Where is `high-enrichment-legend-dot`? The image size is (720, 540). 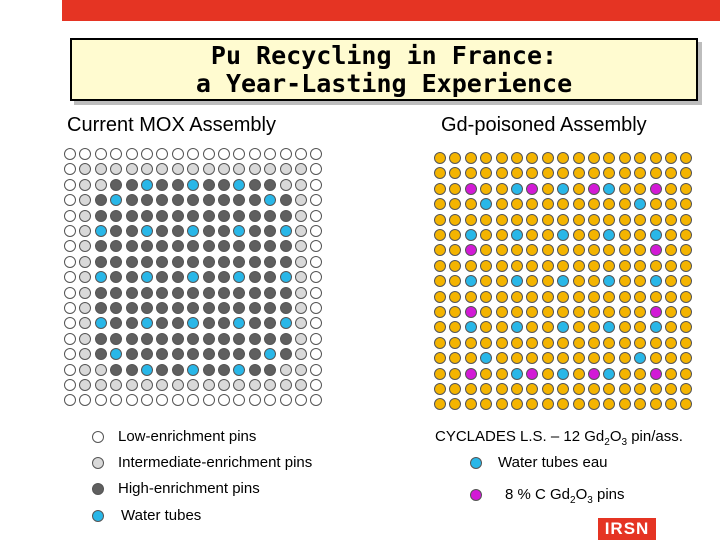 high-enrichment-legend-dot is located at coordinates (98, 489).